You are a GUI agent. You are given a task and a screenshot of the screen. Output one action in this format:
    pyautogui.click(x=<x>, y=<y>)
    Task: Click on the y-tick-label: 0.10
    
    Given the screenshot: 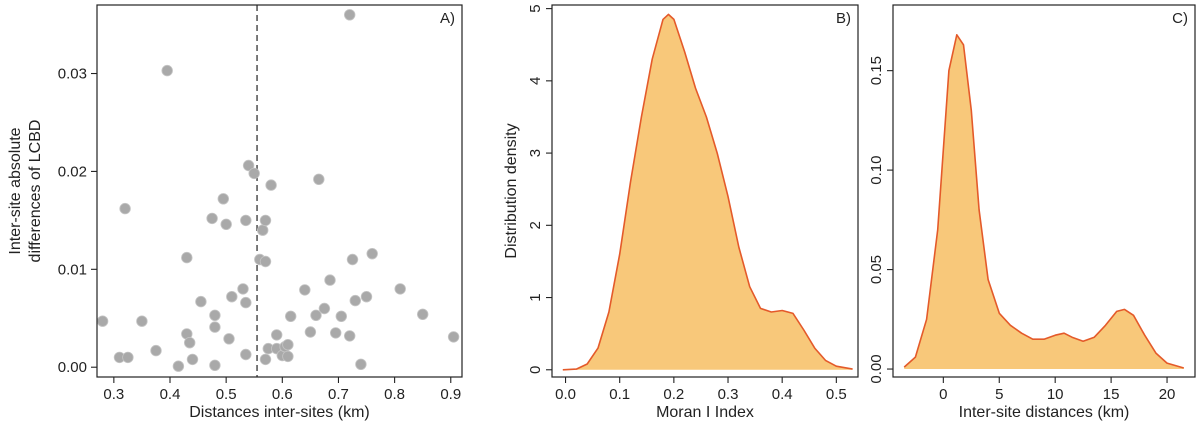 What is the action you would take?
    pyautogui.click(x=876, y=170)
    